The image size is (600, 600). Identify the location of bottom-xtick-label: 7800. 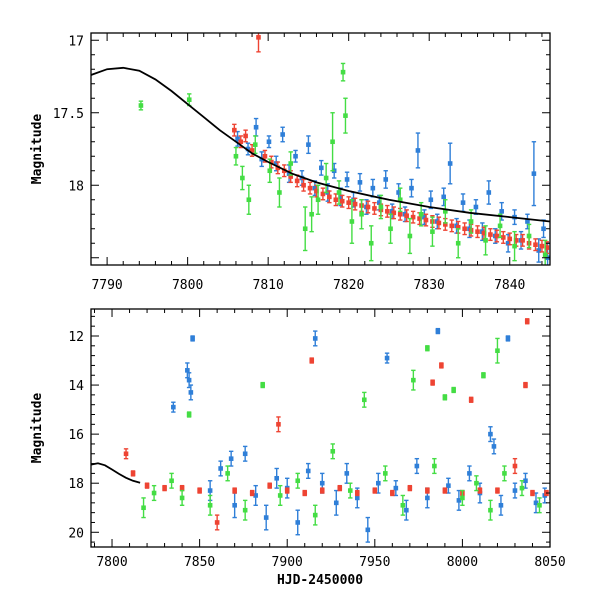
(111, 562).